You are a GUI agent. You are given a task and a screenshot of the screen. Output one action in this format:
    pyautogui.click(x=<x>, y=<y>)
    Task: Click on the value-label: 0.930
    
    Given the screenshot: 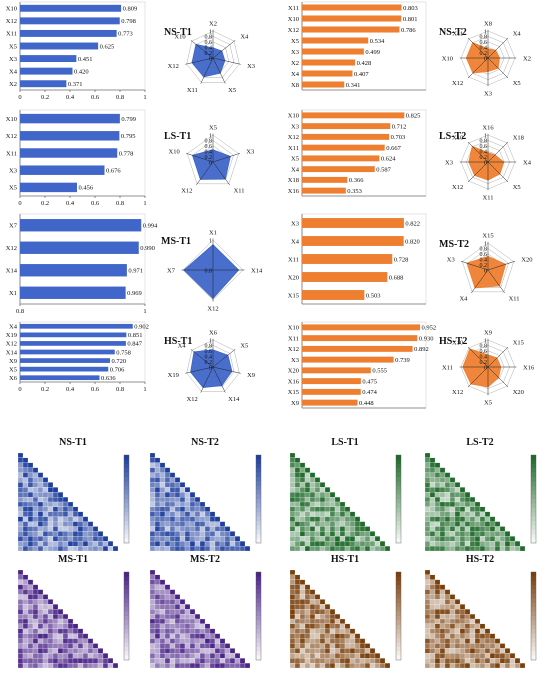 What is the action you would take?
    pyautogui.click(x=426, y=338)
    